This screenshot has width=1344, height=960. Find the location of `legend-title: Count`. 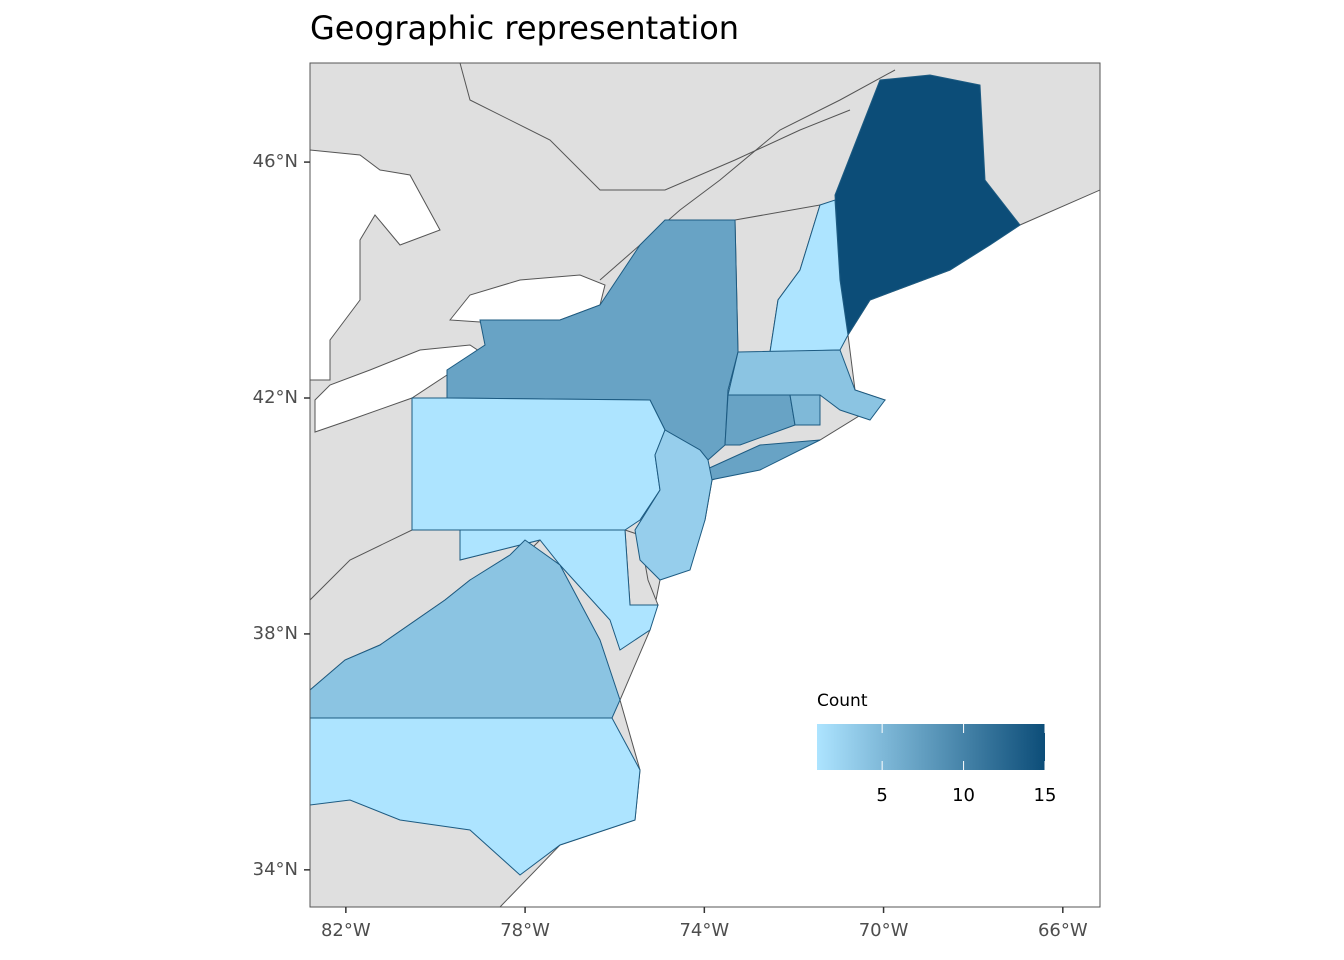

legend-title: Count is located at coordinates (842, 701).